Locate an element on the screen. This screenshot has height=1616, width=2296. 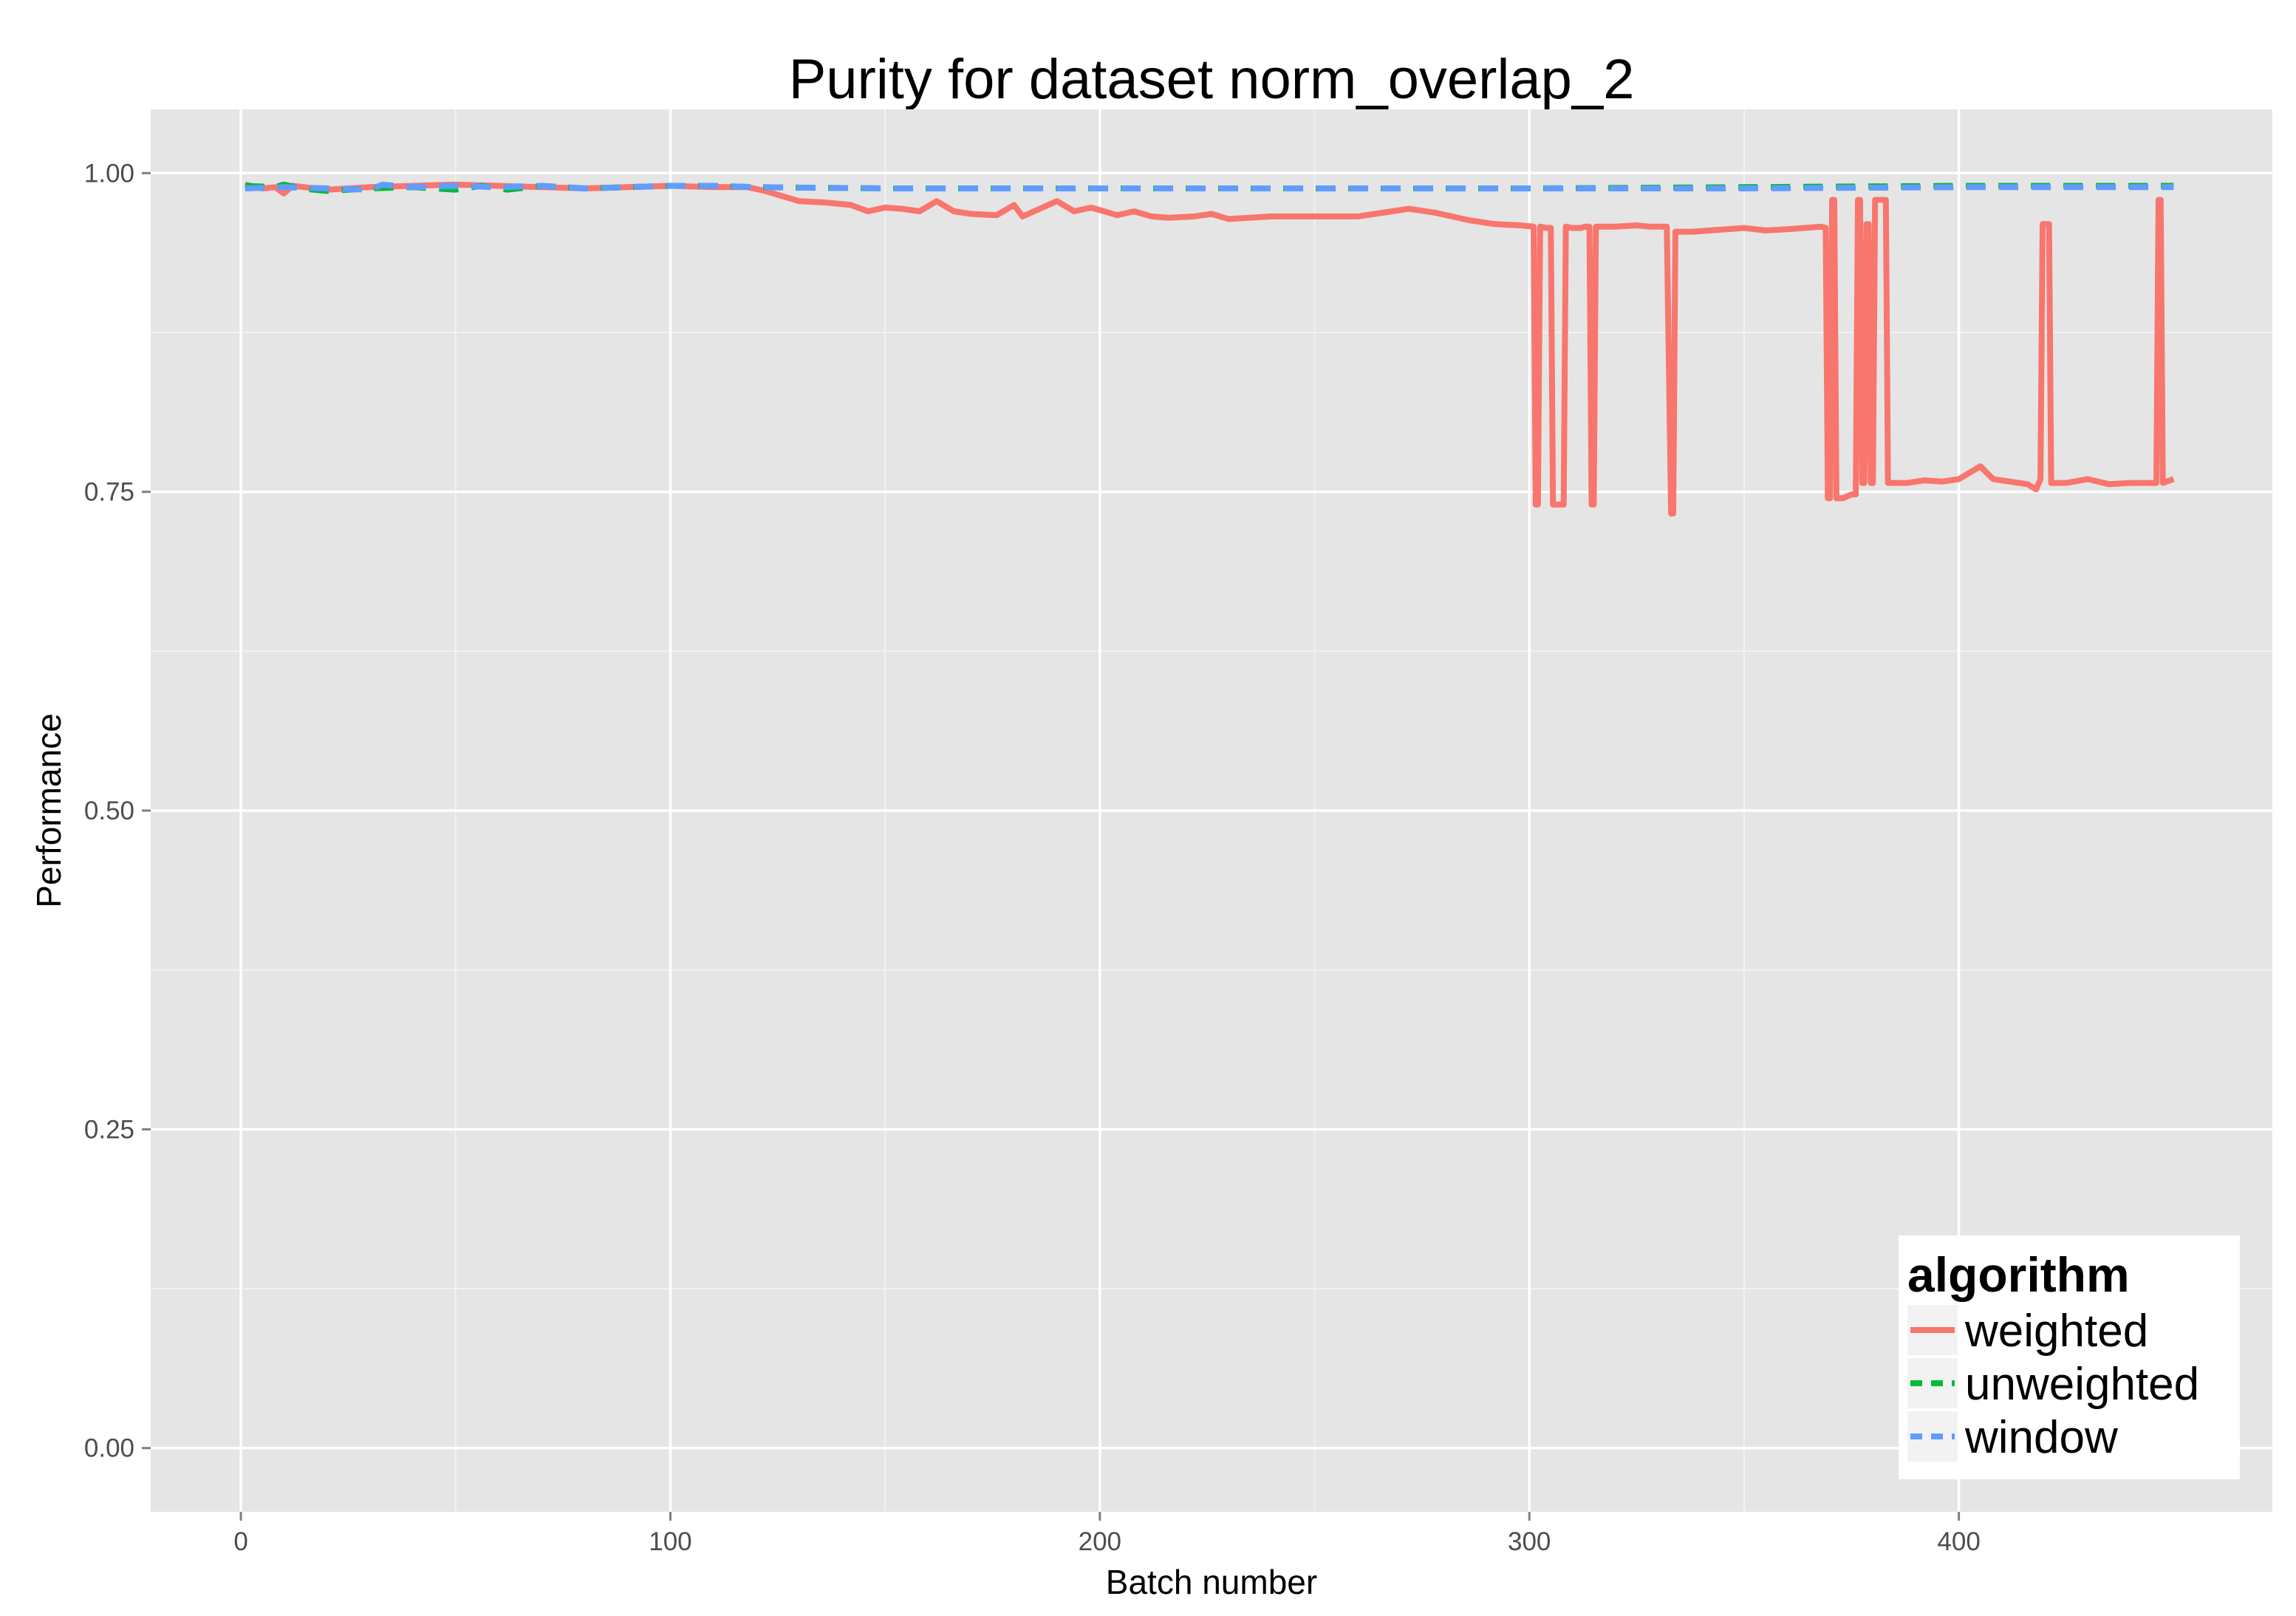
y-axis-ticks: 0.00 0.25 0.50 0.75 1.00 is located at coordinates (117, 811).